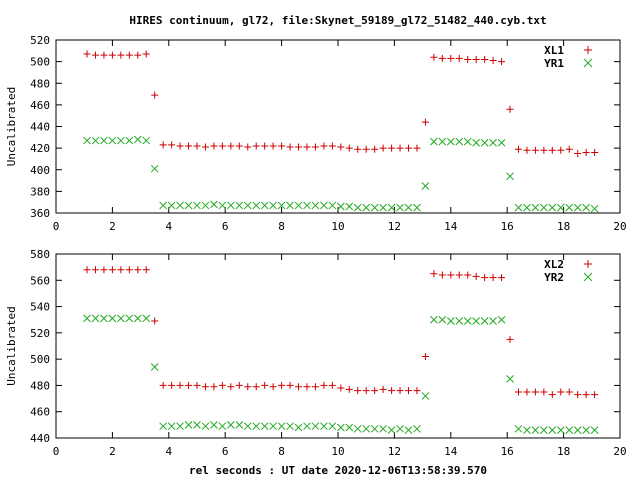 This screenshot has width=640, height=480. What do you see at coordinates (619, 226) in the screenshot?
I see `x-tick-label: 20` at bounding box center [619, 226].